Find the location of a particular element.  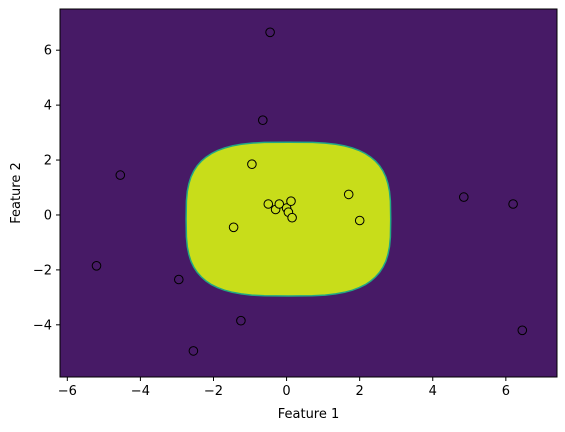

x-tick-label: −6 is located at coordinates (67, 391).